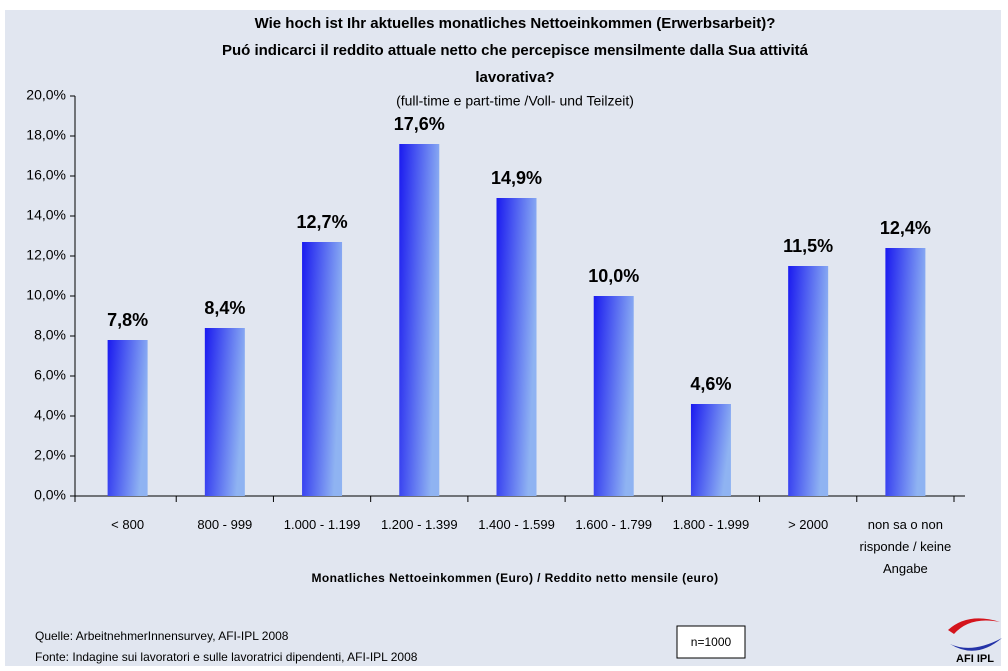 Image resolution: width=1008 pixels, height=671 pixels. What do you see at coordinates (50, 335) in the screenshot?
I see `y-tick-label: 8,0%` at bounding box center [50, 335].